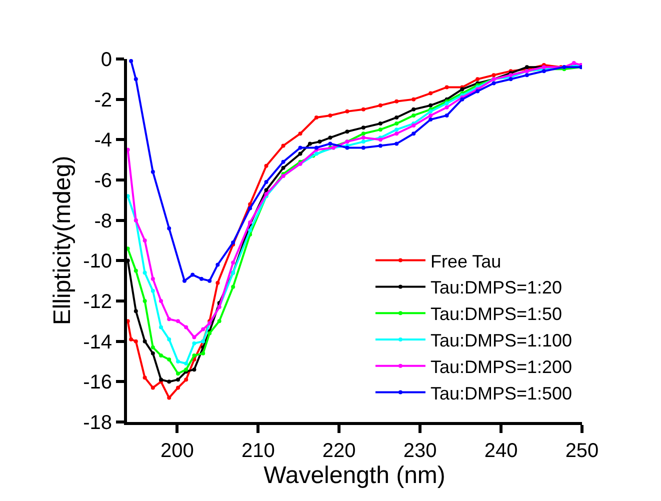 The height and width of the screenshot is (501, 661). I want to click on legend-label: Tau:DMPS=1:50, so click(496, 314).